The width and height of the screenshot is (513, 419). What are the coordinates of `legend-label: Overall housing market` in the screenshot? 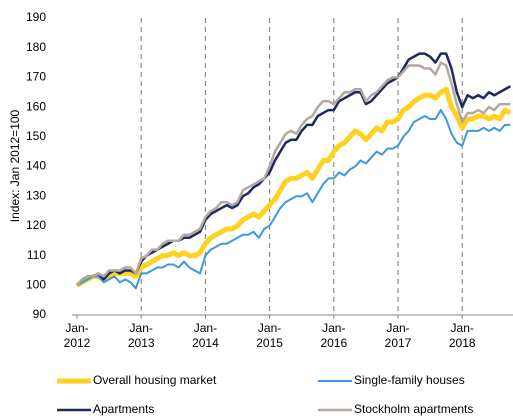 It's located at (155, 380).